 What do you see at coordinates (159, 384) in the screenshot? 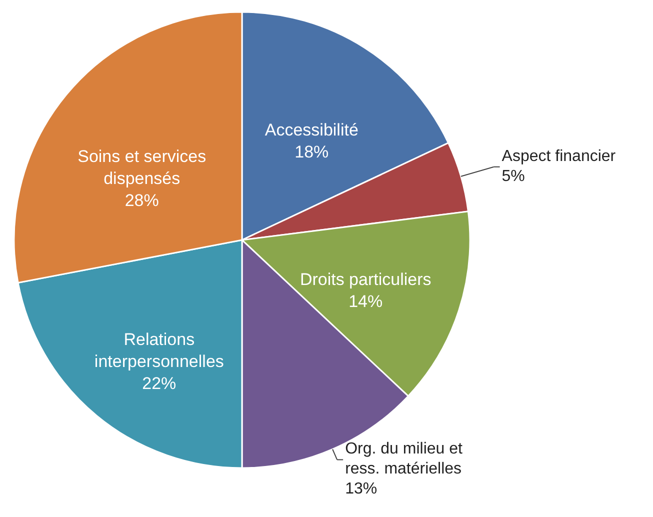
I see `data-label: 22%` at bounding box center [159, 384].